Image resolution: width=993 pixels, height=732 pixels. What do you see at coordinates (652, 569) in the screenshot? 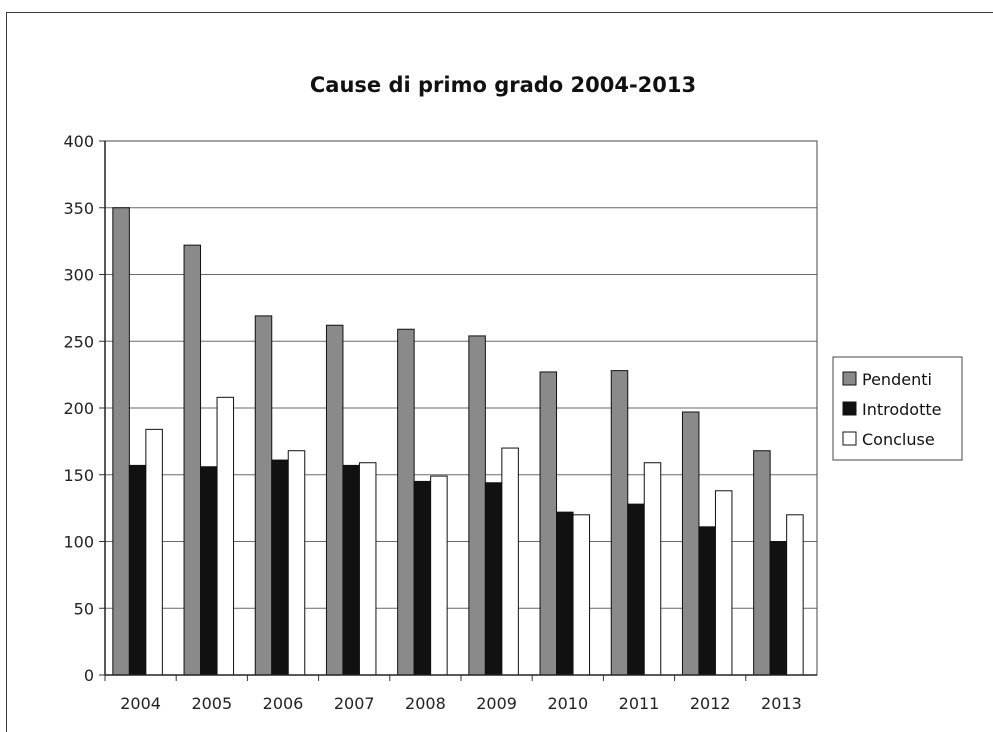
I see `bar-concluse-2011` at bounding box center [652, 569].